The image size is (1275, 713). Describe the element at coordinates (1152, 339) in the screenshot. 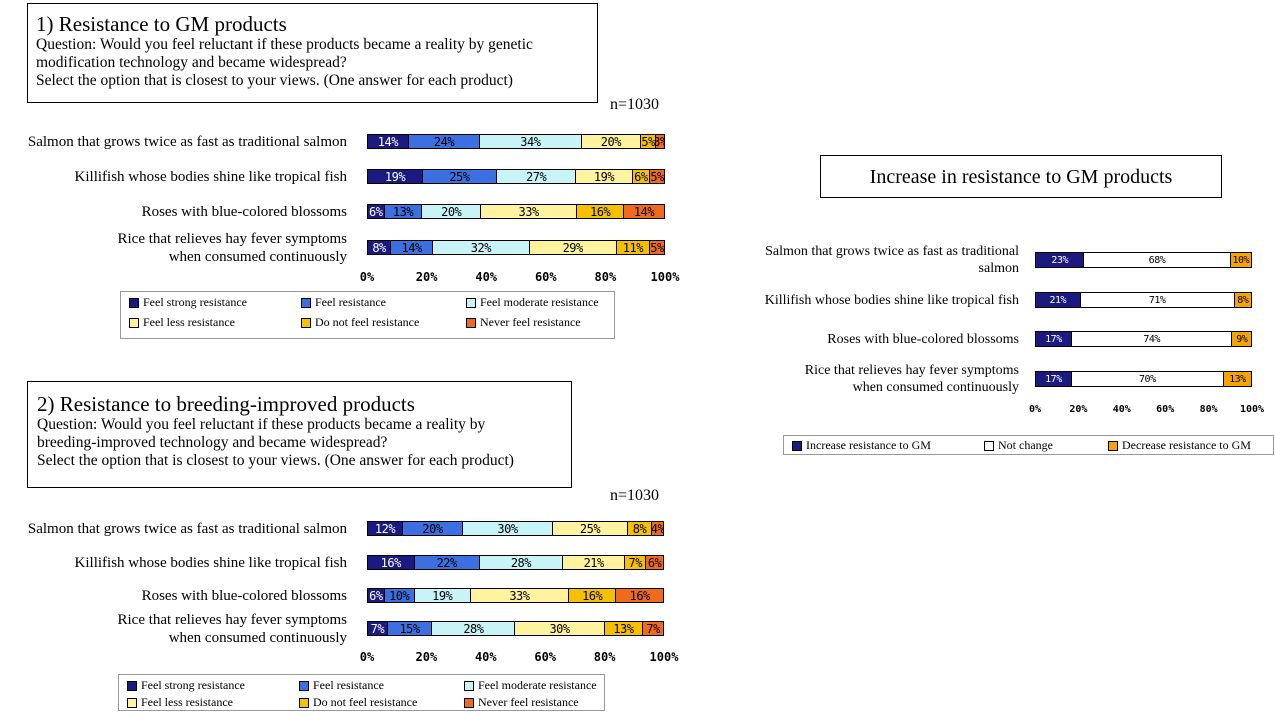

I see `panel3-bar-segment: 74%` at that location.